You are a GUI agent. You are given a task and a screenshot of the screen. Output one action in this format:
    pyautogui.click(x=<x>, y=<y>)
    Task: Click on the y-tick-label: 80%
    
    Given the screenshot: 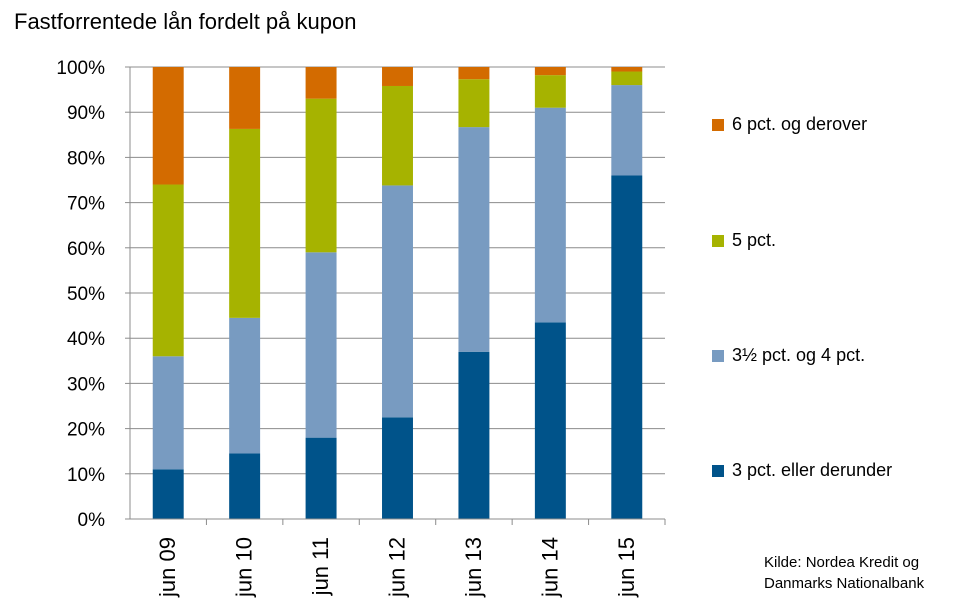 What is the action you would take?
    pyautogui.click(x=86, y=158)
    